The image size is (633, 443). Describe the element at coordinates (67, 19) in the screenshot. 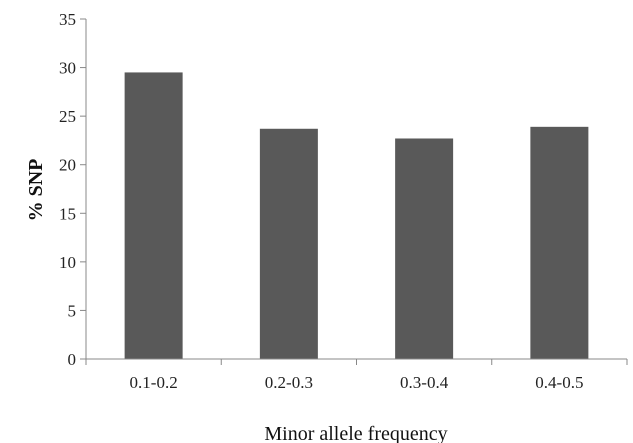

I see `y-tick-label: 35` at that location.